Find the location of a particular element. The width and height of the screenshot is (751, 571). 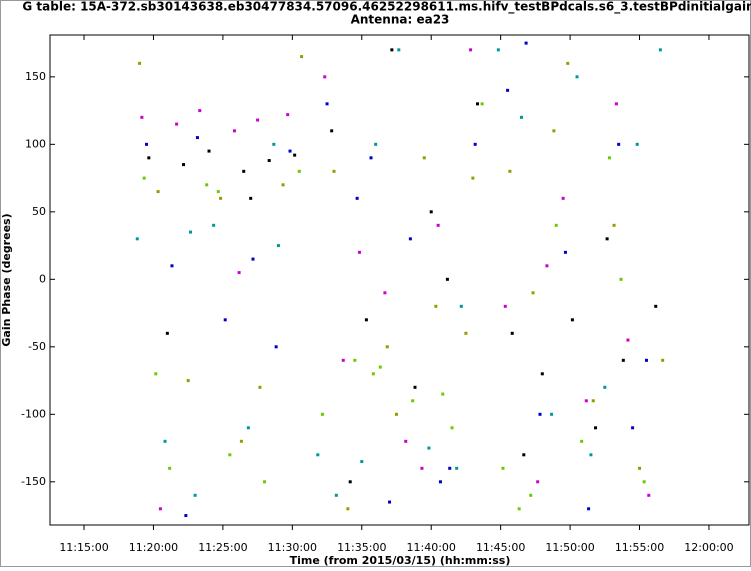

y-tick-label: -100 is located at coordinates (33, 413).